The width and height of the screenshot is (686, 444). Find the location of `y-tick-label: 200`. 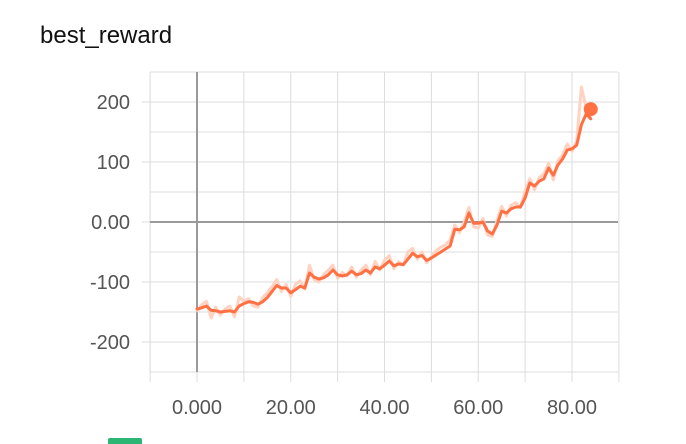

y-tick-label: 200 is located at coordinates (113, 103).